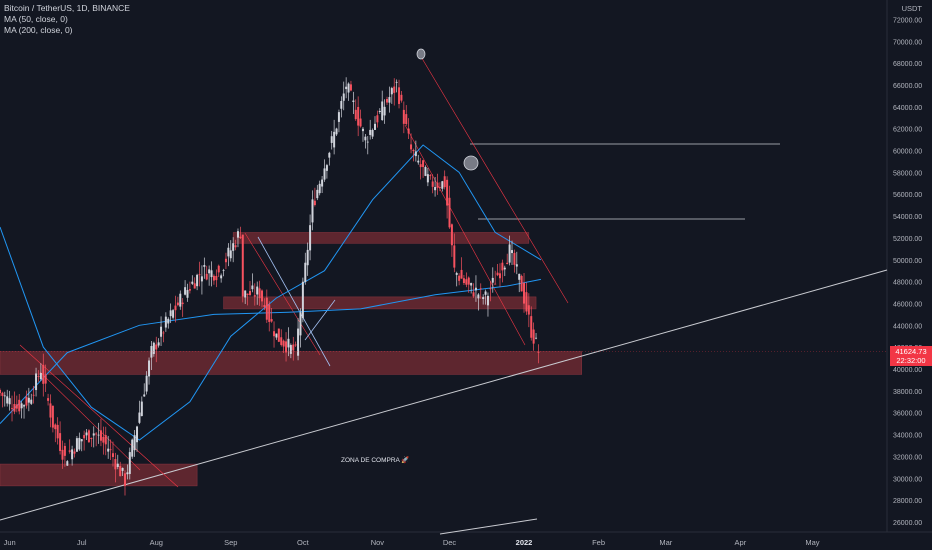 The height and width of the screenshot is (550, 932). I want to click on channel-line-upper, so click(494, 179).